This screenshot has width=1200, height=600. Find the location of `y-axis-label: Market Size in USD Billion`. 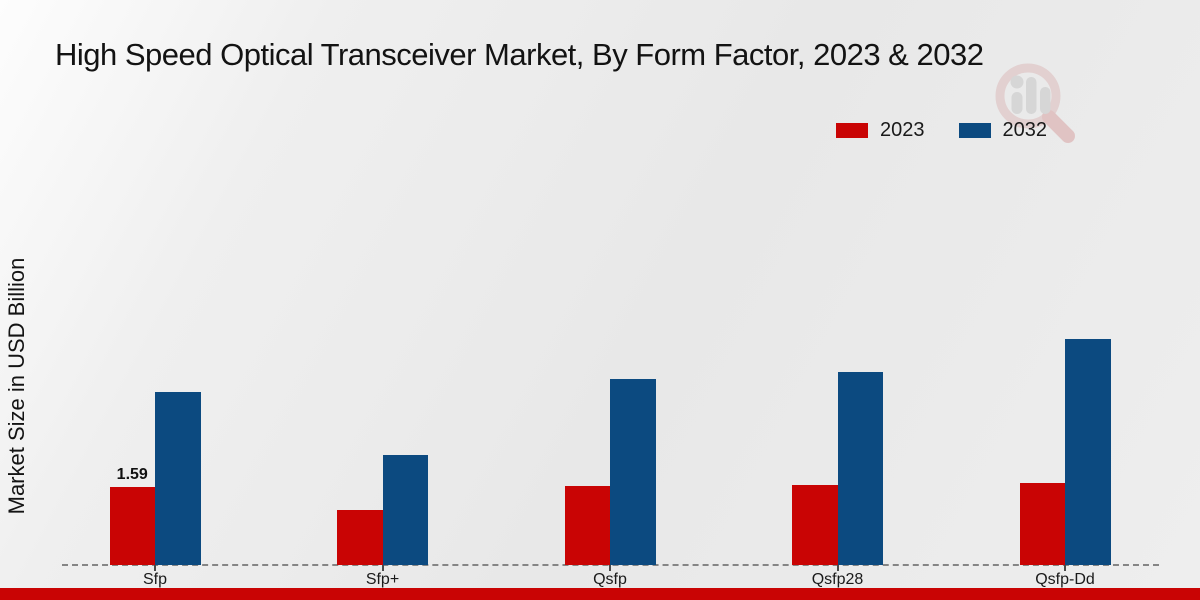

y-axis-label: Market Size in USD Billion is located at coordinates (16, 386).